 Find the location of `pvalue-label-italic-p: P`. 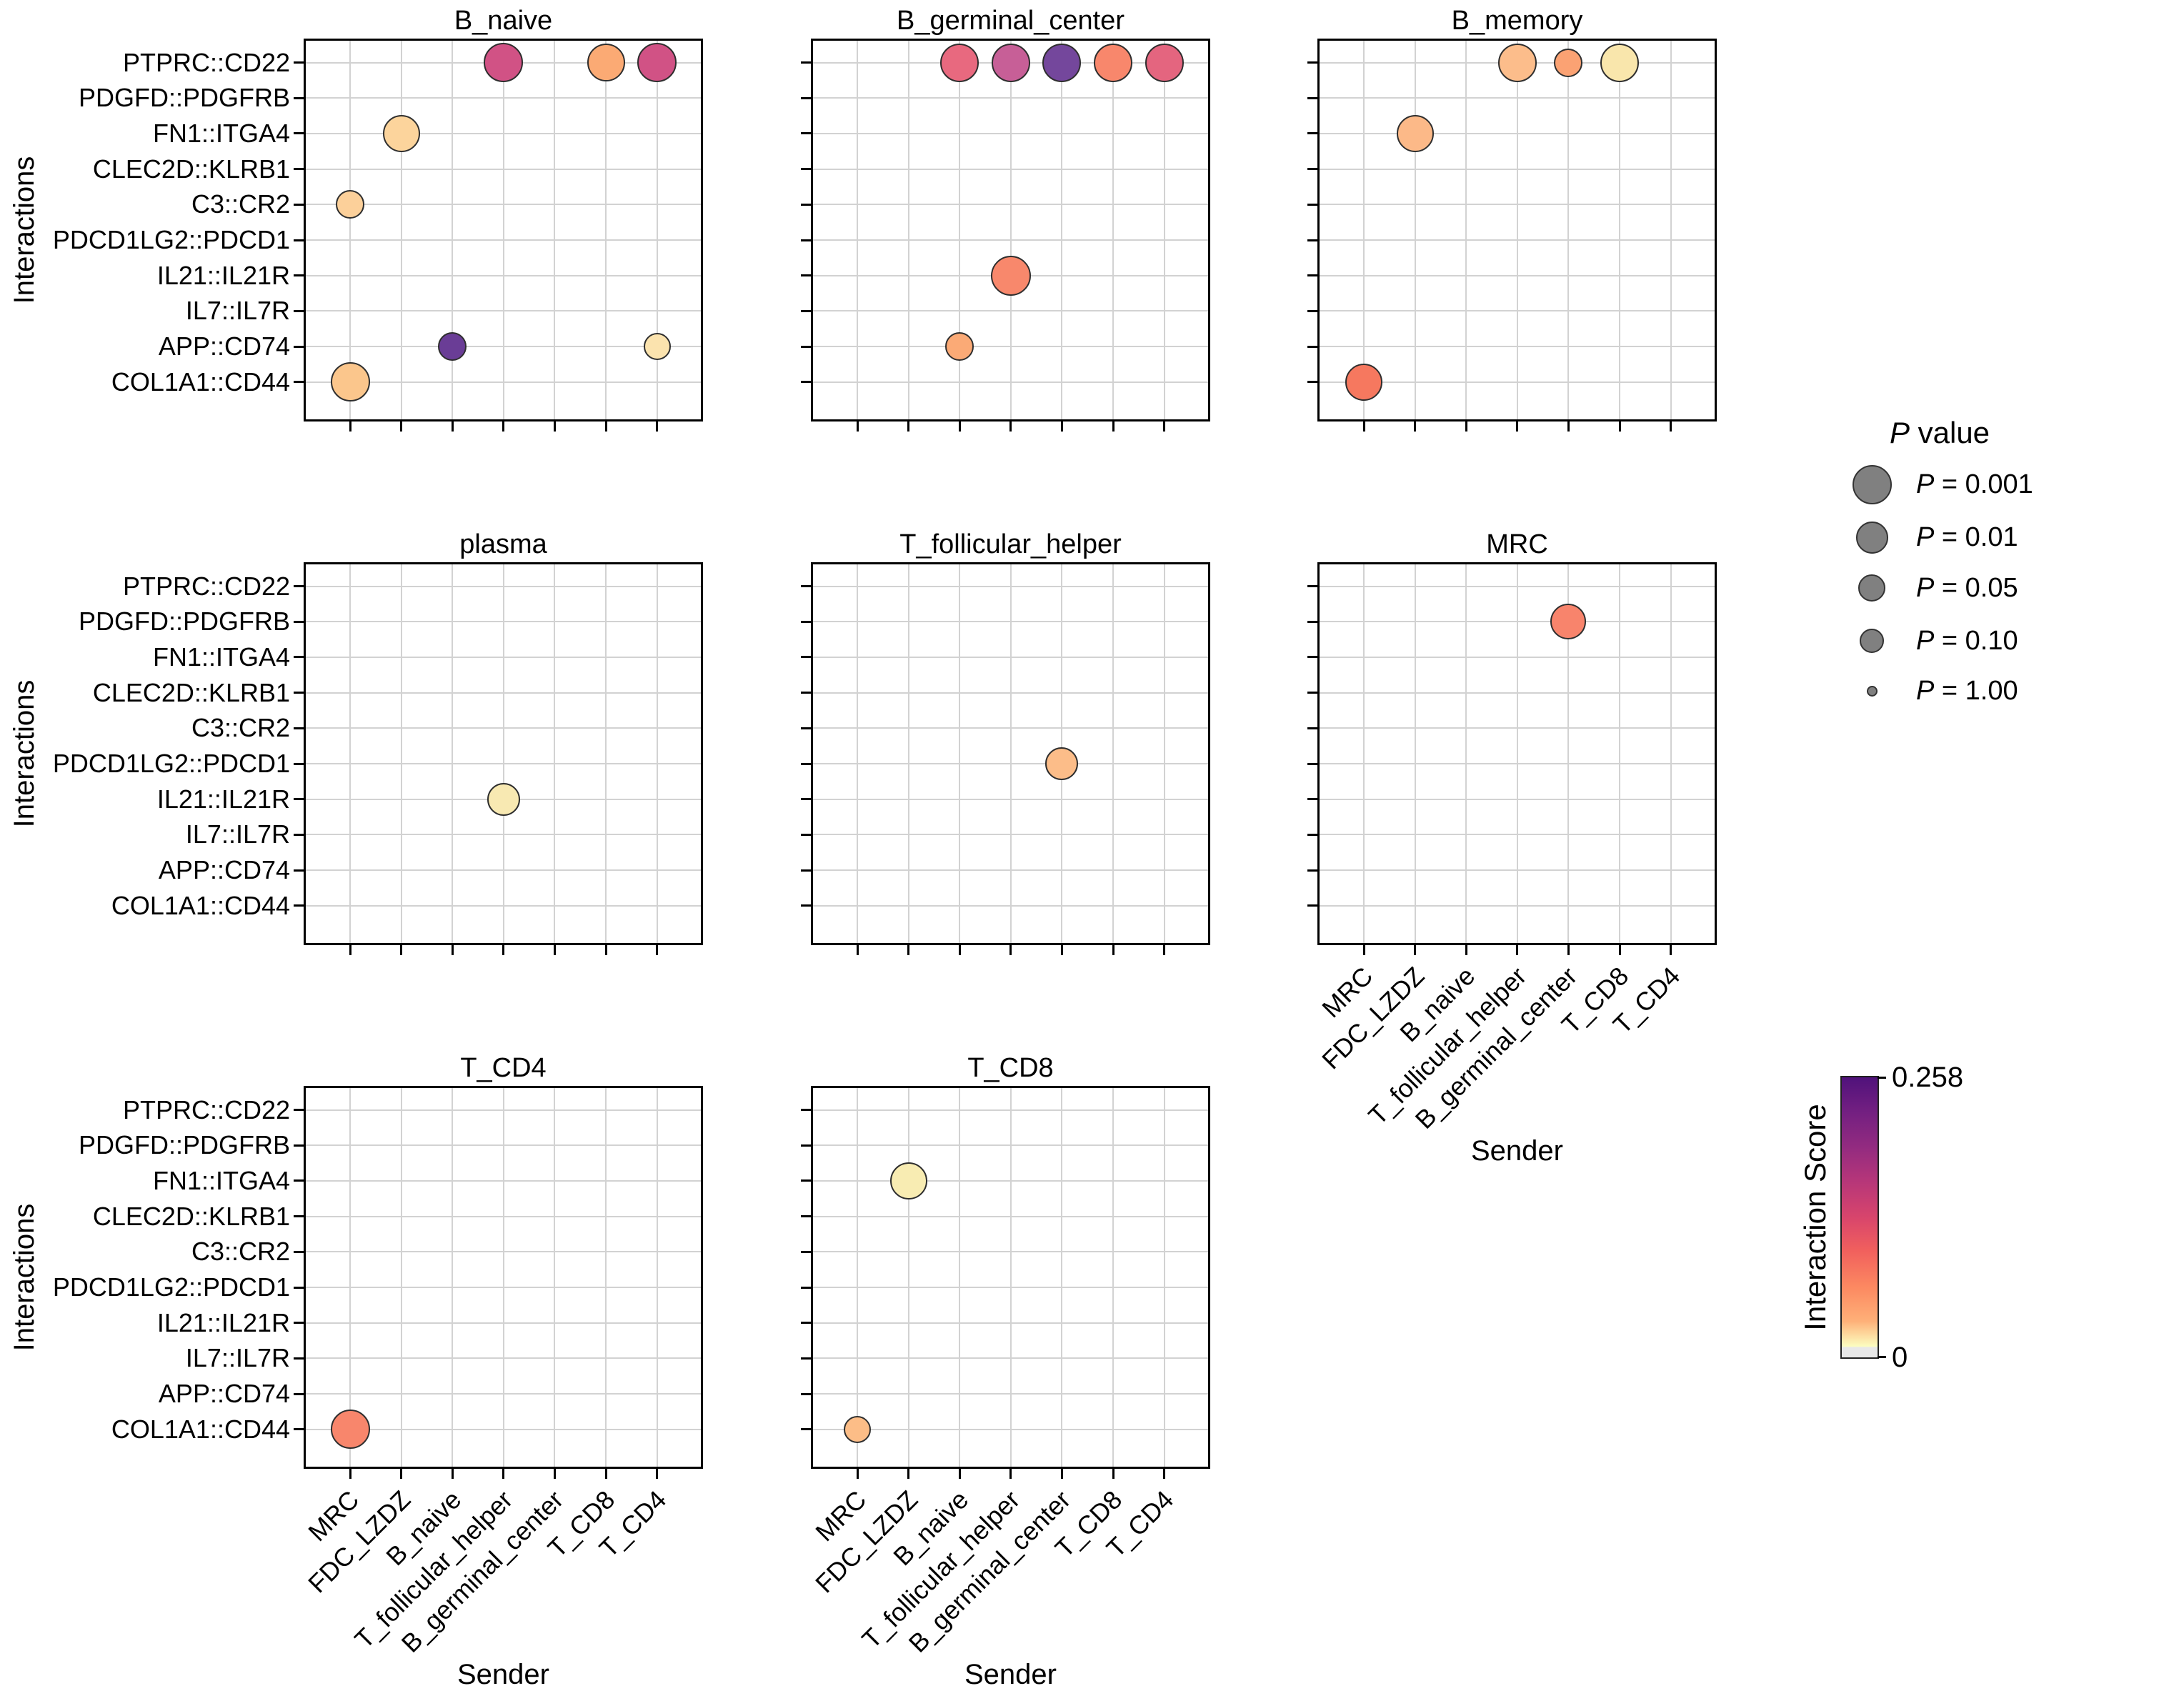

pvalue-label-italic-p: P is located at coordinates (1925, 484).